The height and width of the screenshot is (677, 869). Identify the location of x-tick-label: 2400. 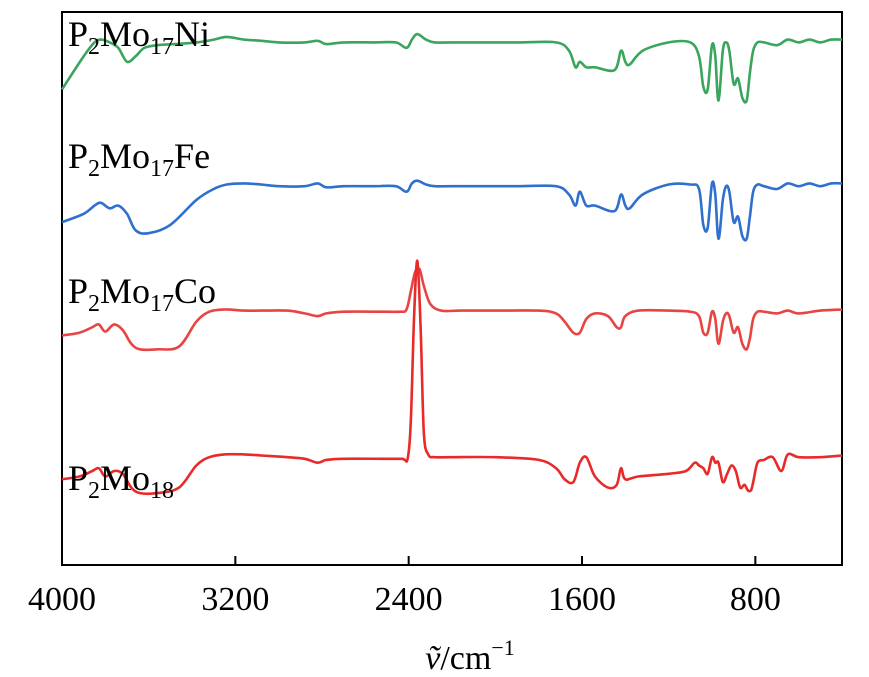
(409, 599).